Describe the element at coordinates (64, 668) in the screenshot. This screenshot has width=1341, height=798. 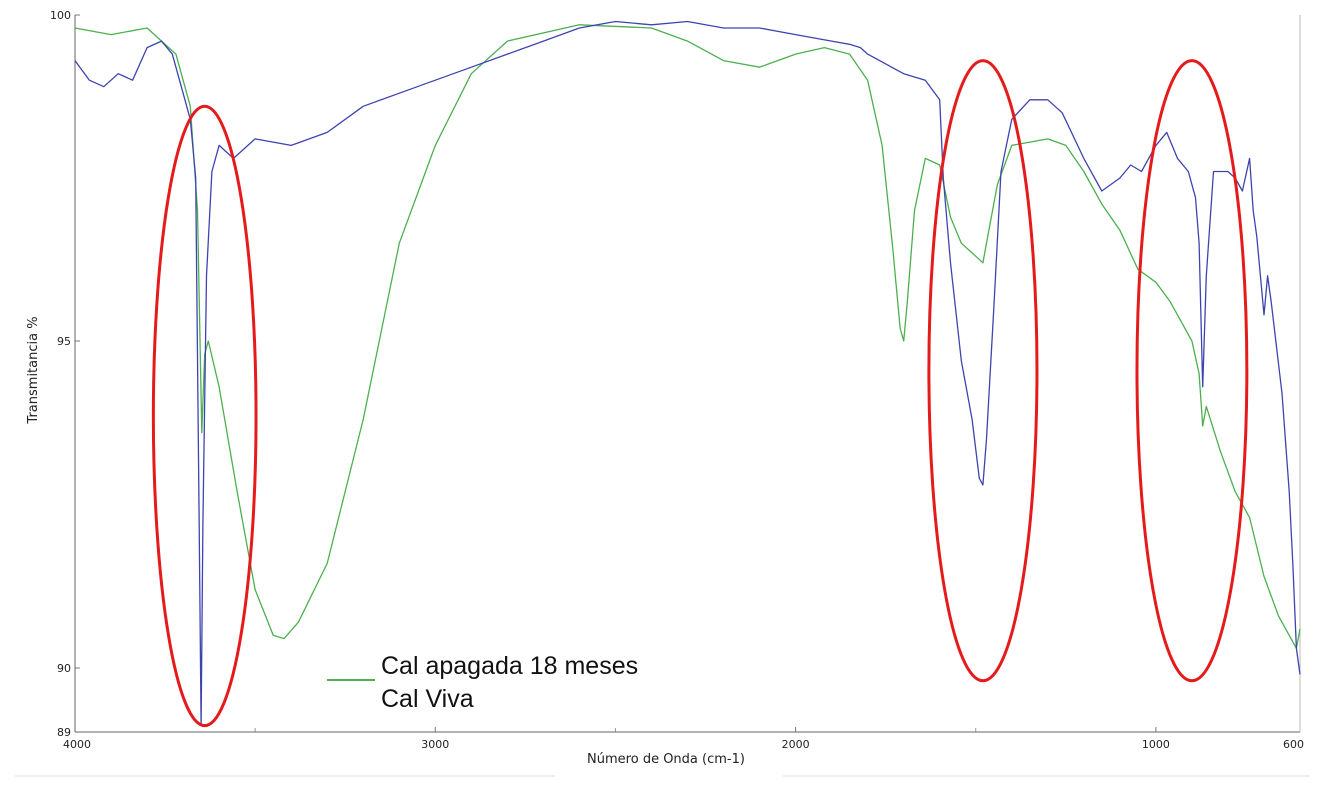
I see `y-tick-label-2: 90` at that location.